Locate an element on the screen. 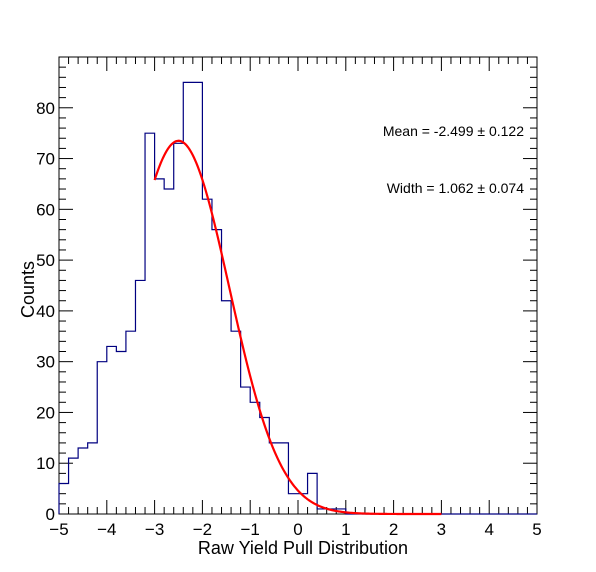 Image resolution: width=596 pixels, height=572 pixels. y-tick-label: 40 is located at coordinates (45, 311).